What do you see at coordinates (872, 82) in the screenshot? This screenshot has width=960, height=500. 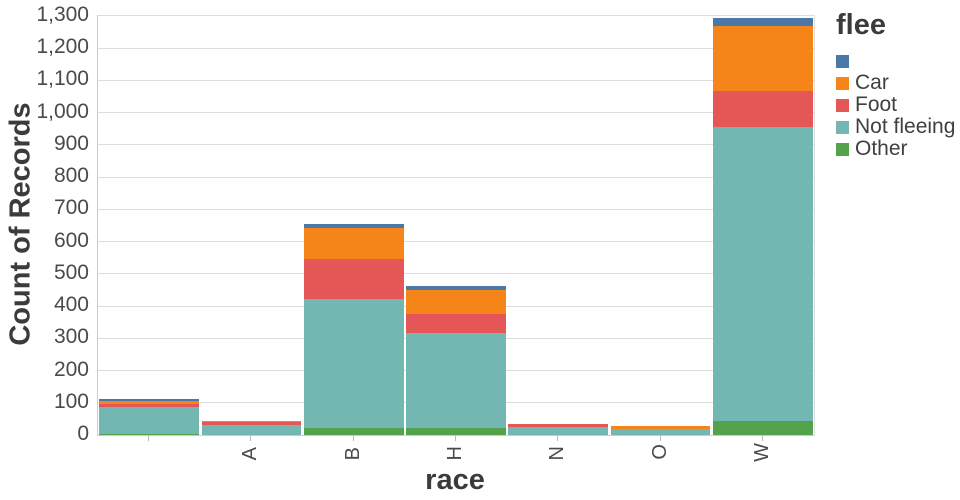 I see `legend-label: Car` at bounding box center [872, 82].